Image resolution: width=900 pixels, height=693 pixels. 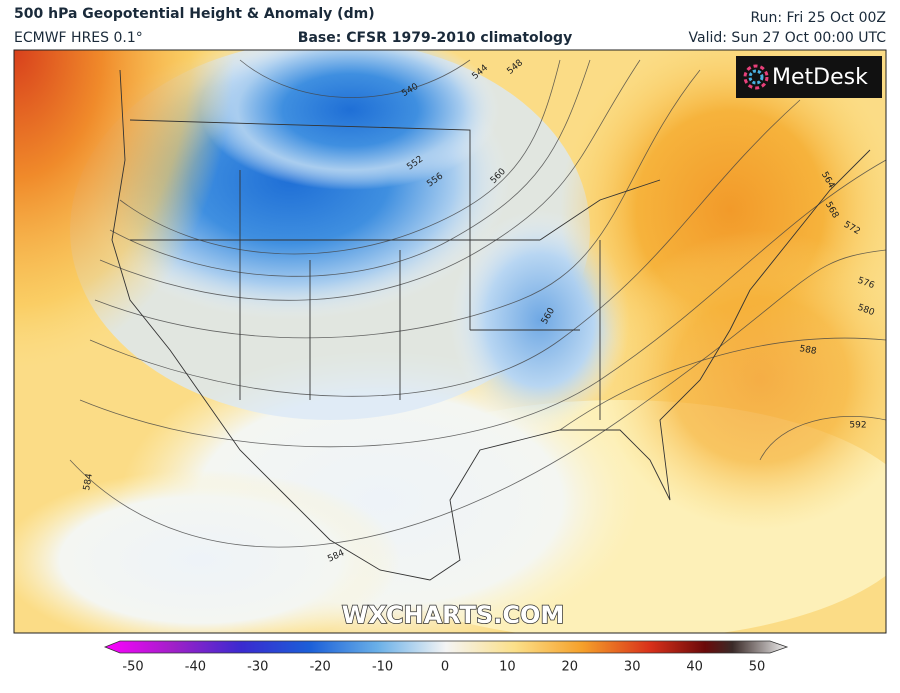 What do you see at coordinates (132, 667) in the screenshot?
I see `colorbar-tick-label: -50` at bounding box center [132, 667].